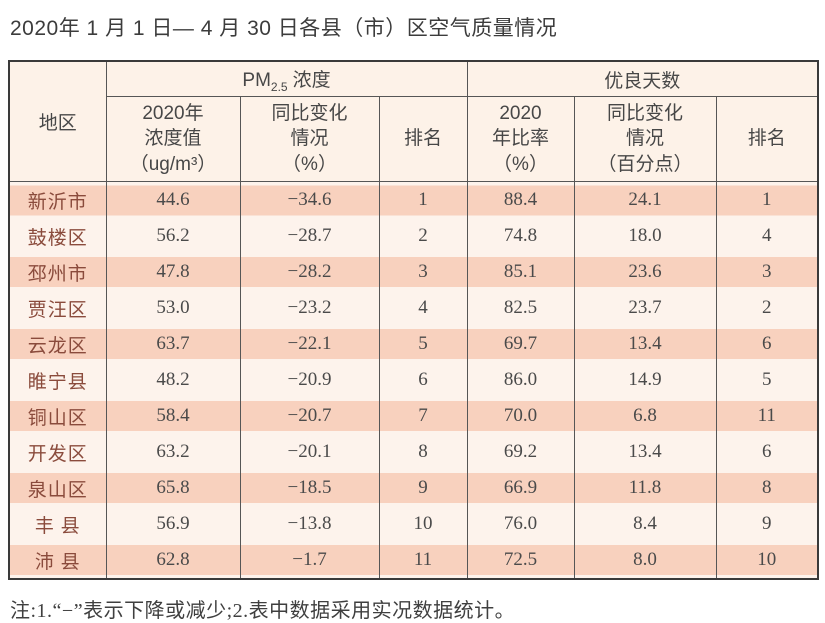 This screenshot has height=623, width=825. Describe the element at coordinates (767, 488) in the screenshot. I see `good-rank-cell: 8` at that location.